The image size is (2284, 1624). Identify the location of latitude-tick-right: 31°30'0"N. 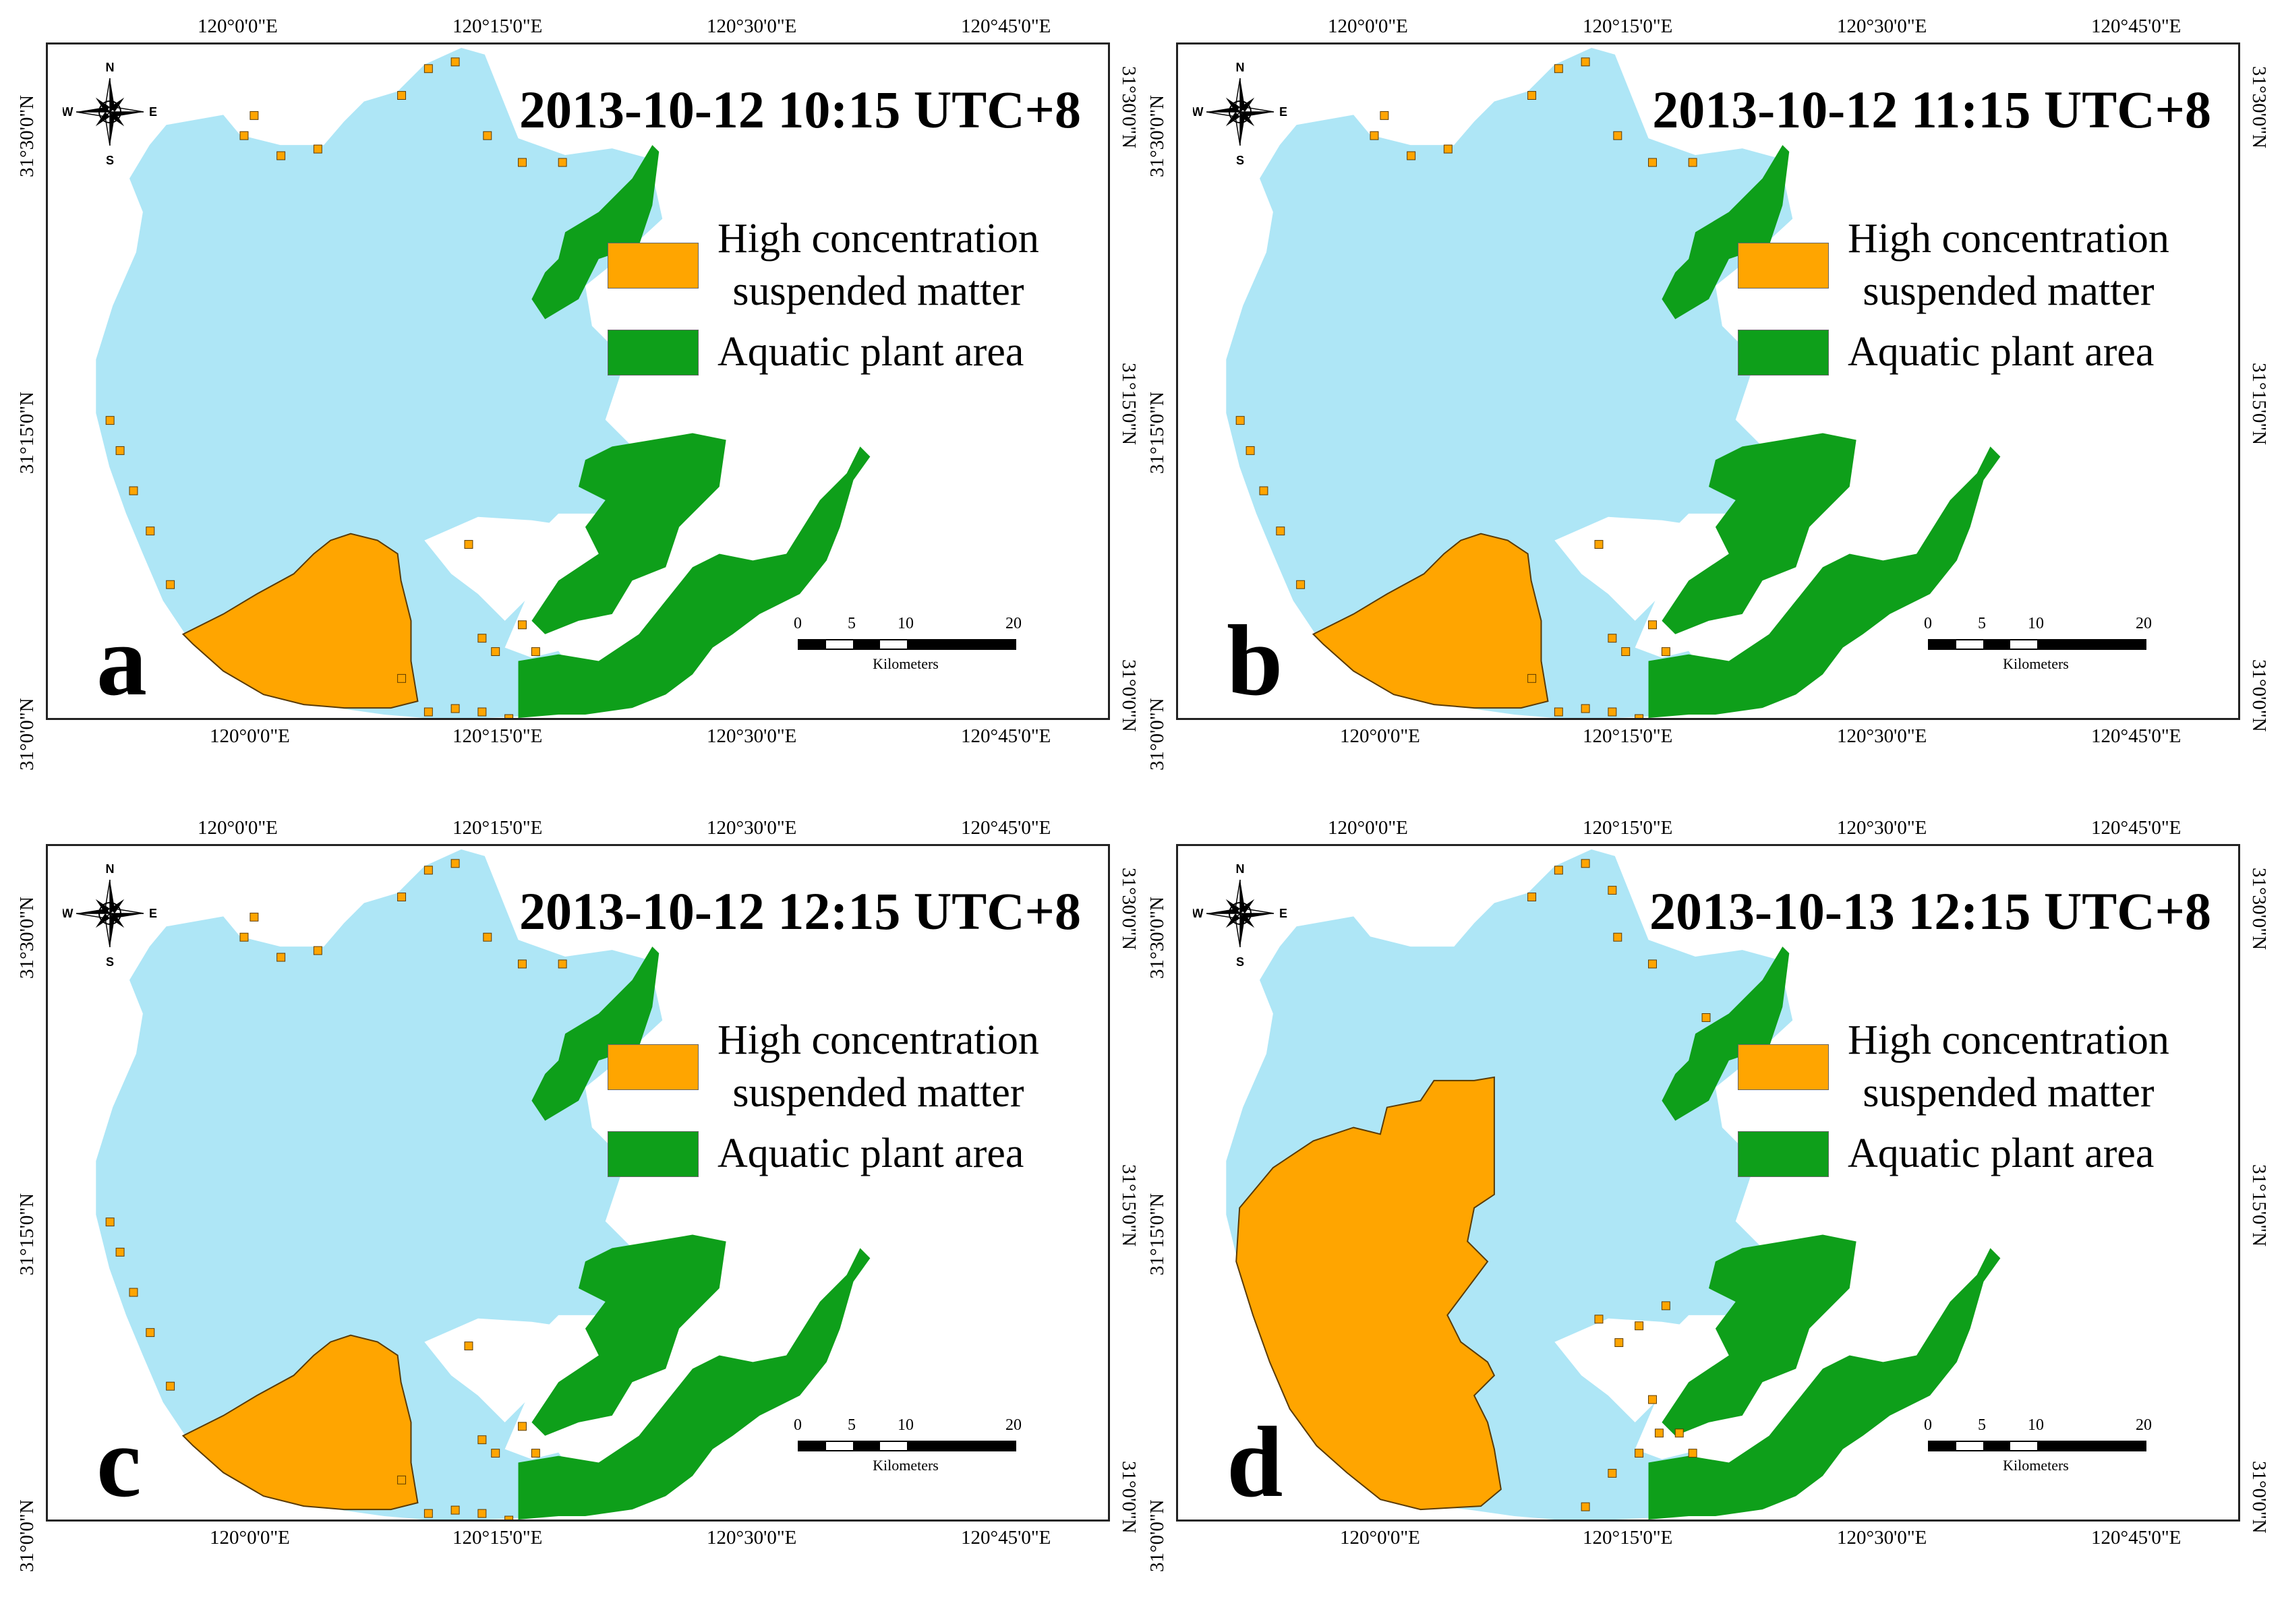
(1129, 108).